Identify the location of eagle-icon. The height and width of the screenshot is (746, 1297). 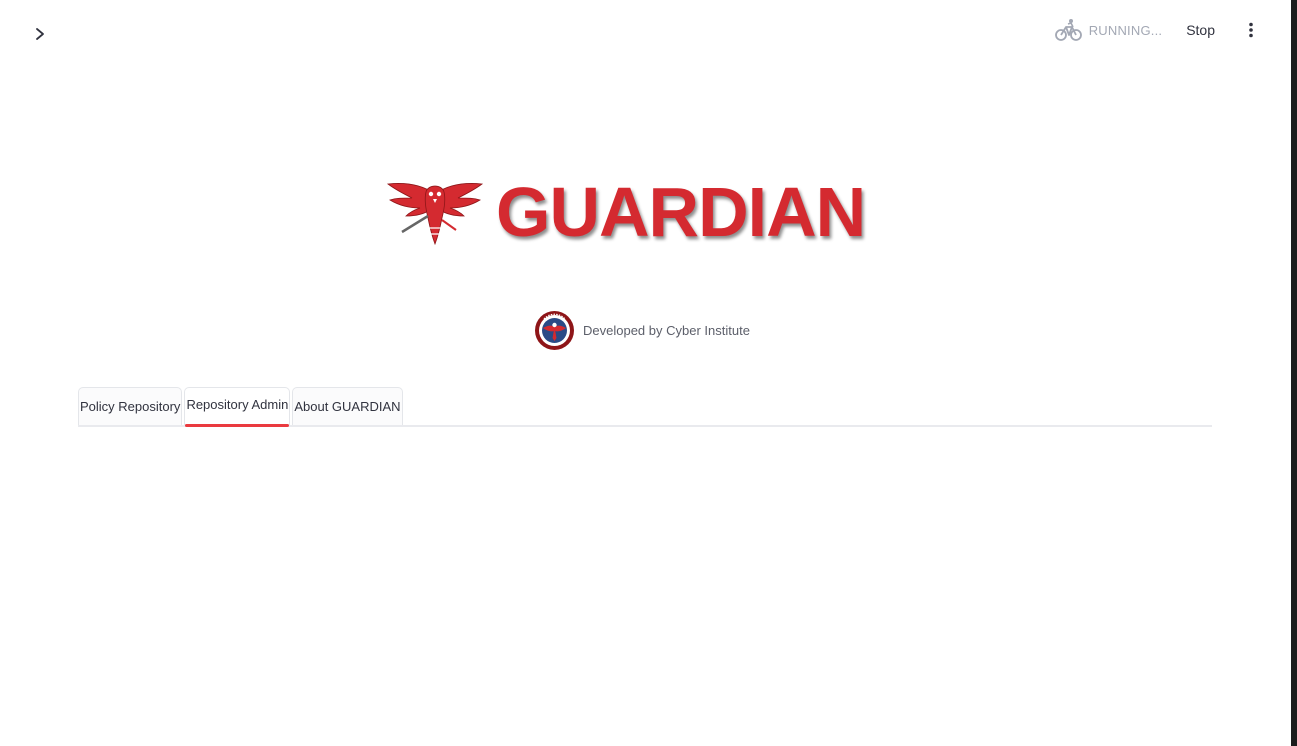
(435, 214).